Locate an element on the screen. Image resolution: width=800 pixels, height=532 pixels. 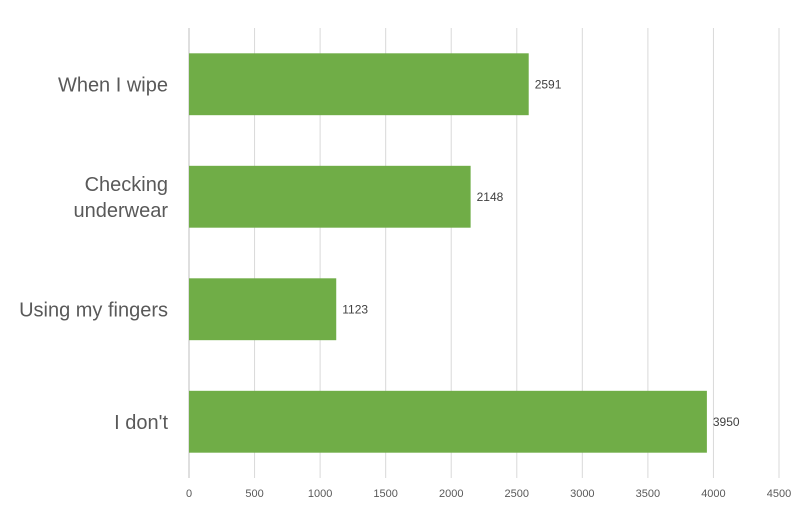
x-tick-label: 3000 is located at coordinates (582, 494).